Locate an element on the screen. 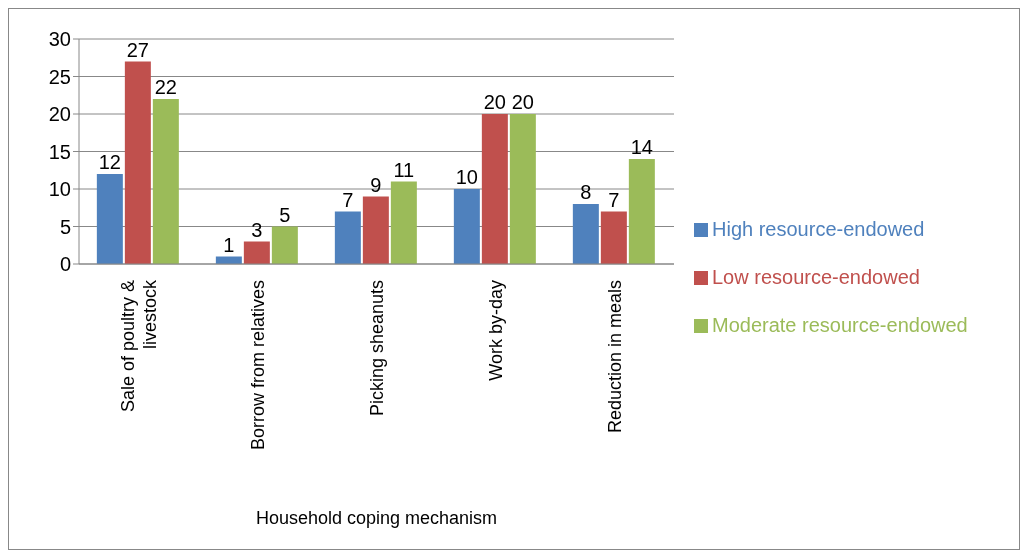 This screenshot has width=1031, height=559. y-tick-label: 10 is located at coordinates (59, 189).